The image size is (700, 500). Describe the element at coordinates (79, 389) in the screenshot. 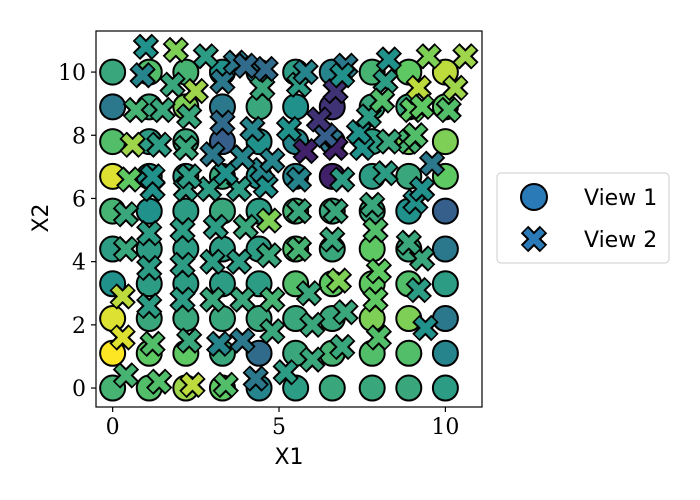

I see `y-tick-label: 0` at that location.